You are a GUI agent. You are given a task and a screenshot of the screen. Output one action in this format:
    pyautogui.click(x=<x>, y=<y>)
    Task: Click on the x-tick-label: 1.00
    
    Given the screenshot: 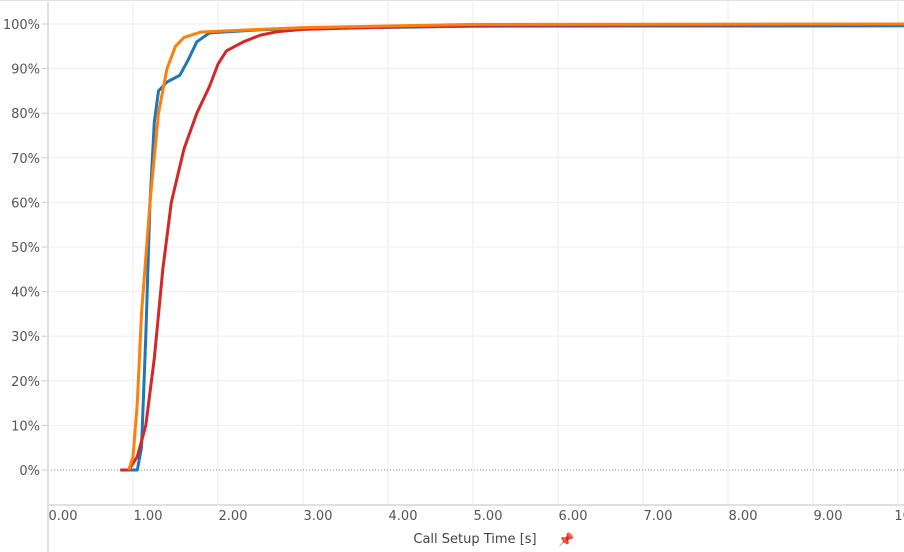 What is the action you would take?
    pyautogui.click(x=148, y=516)
    